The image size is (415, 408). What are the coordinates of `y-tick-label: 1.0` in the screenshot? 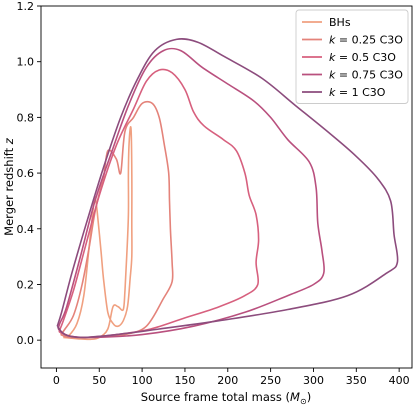 It's located at (26, 62).